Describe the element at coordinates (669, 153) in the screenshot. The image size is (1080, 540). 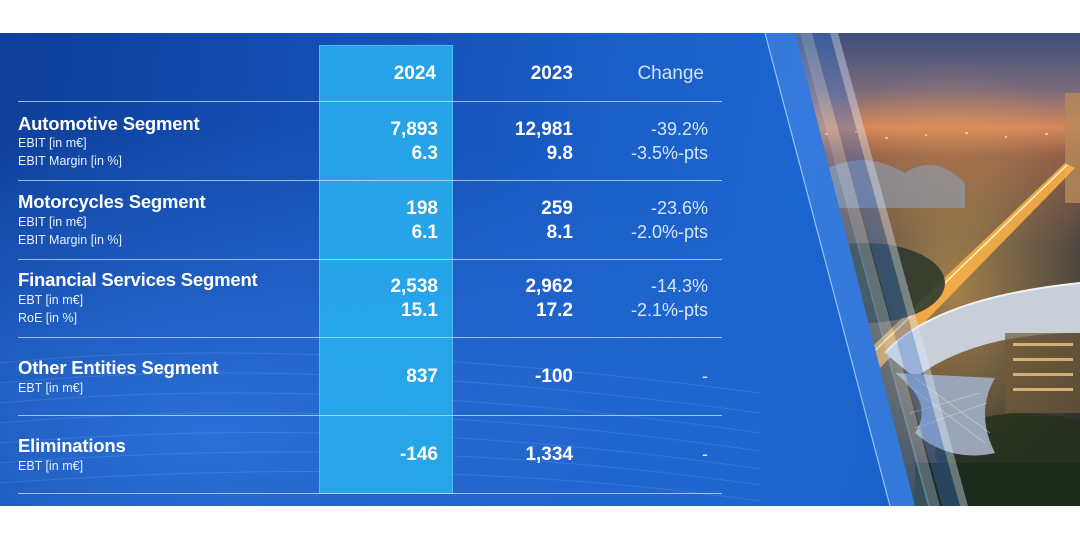
I see `value-change: -3.5%-pts` at that location.